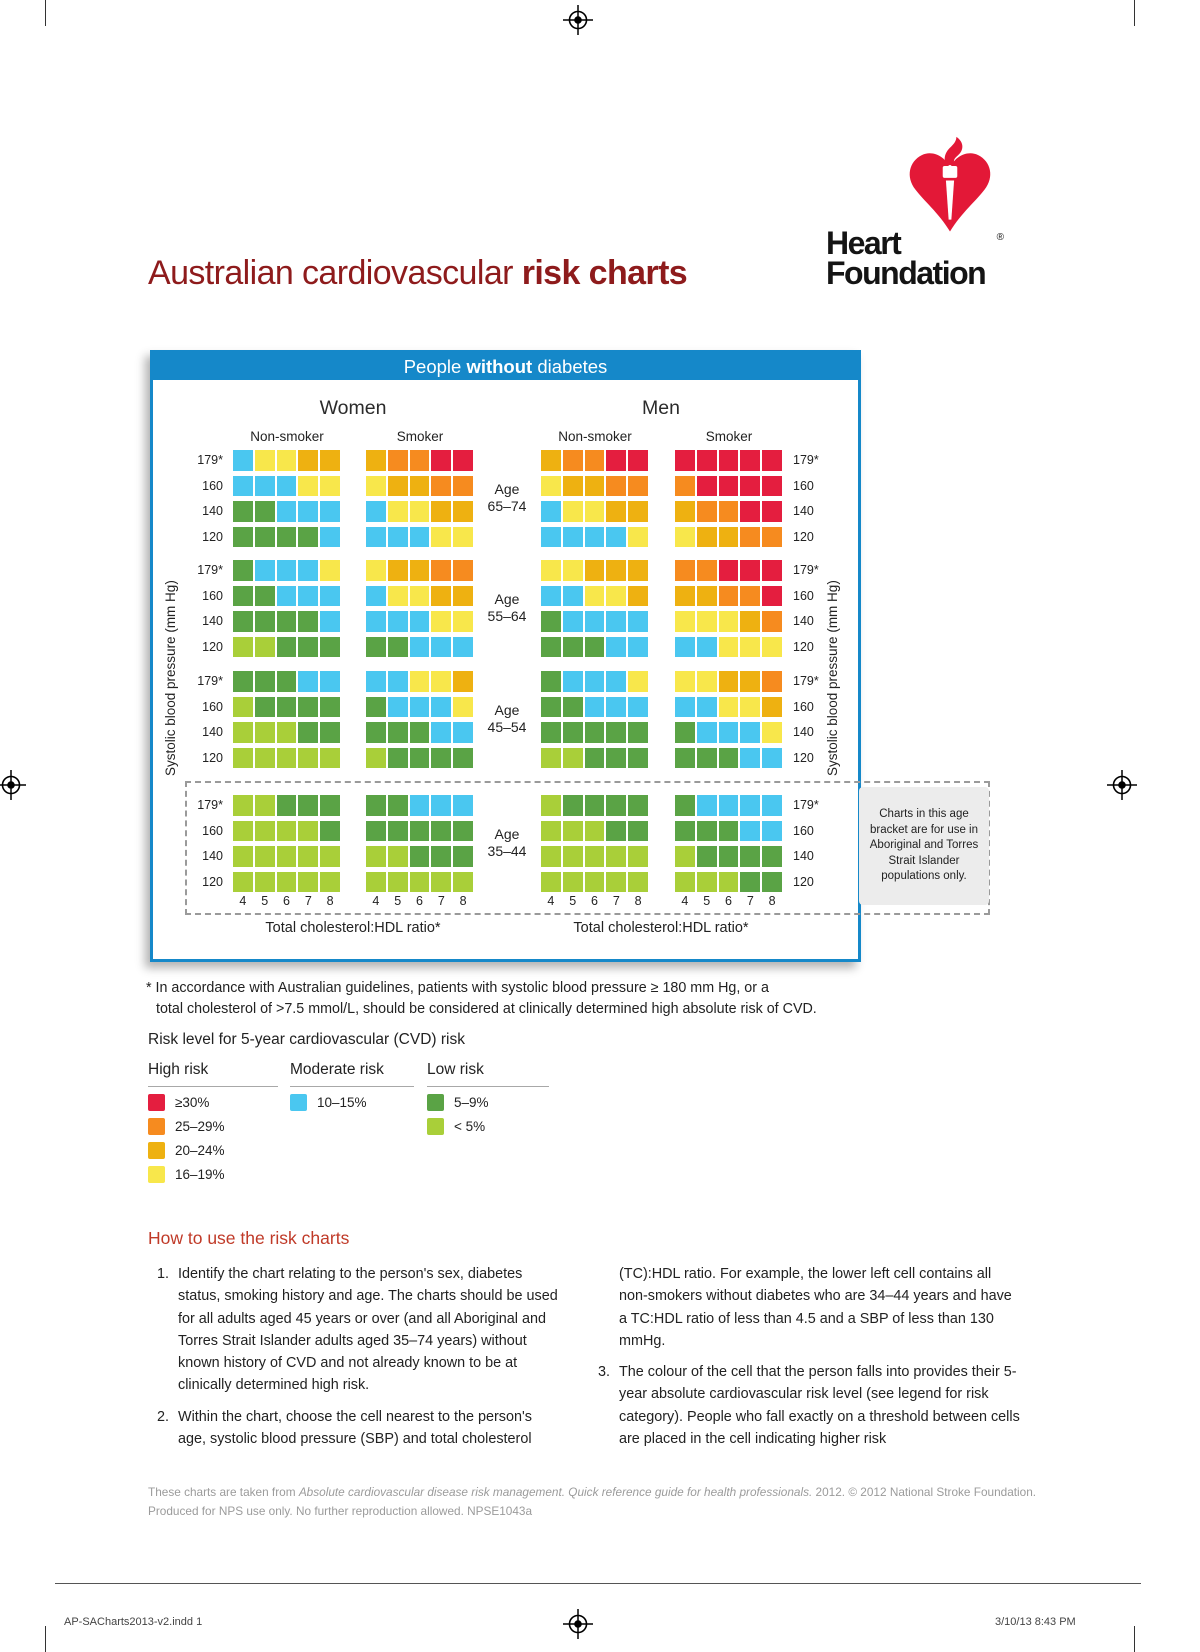 The height and width of the screenshot is (1652, 1200). What do you see at coordinates (435, 1126) in the screenshot?
I see `legend-swatch` at bounding box center [435, 1126].